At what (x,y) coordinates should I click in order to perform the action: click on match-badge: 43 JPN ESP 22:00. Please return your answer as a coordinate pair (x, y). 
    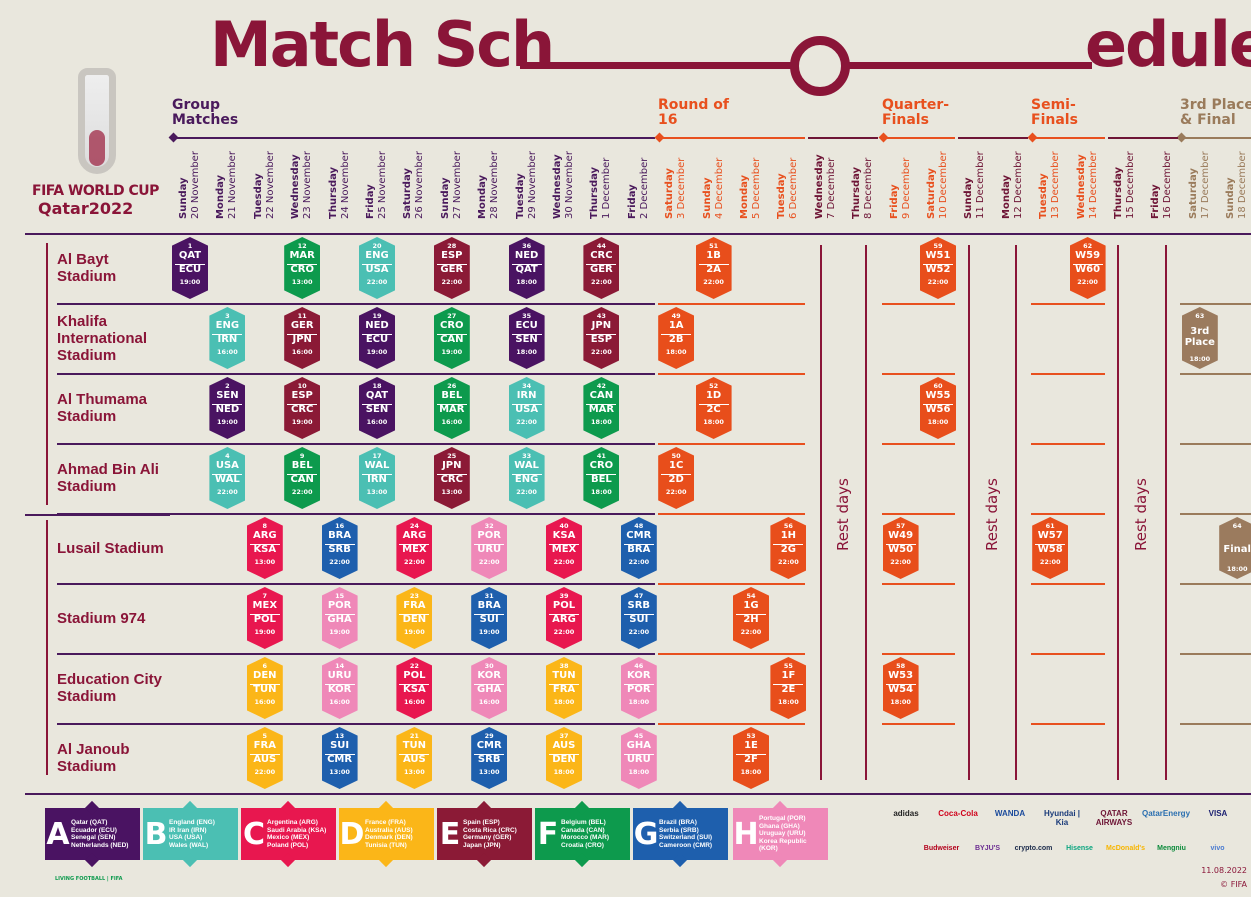
    Looking at the image, I should click on (601, 338).